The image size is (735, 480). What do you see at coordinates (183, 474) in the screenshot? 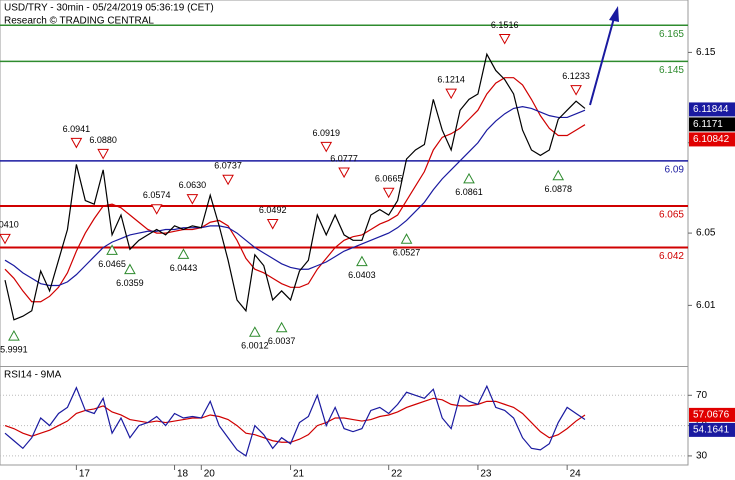
I see `x-tick-label: 18` at bounding box center [183, 474].